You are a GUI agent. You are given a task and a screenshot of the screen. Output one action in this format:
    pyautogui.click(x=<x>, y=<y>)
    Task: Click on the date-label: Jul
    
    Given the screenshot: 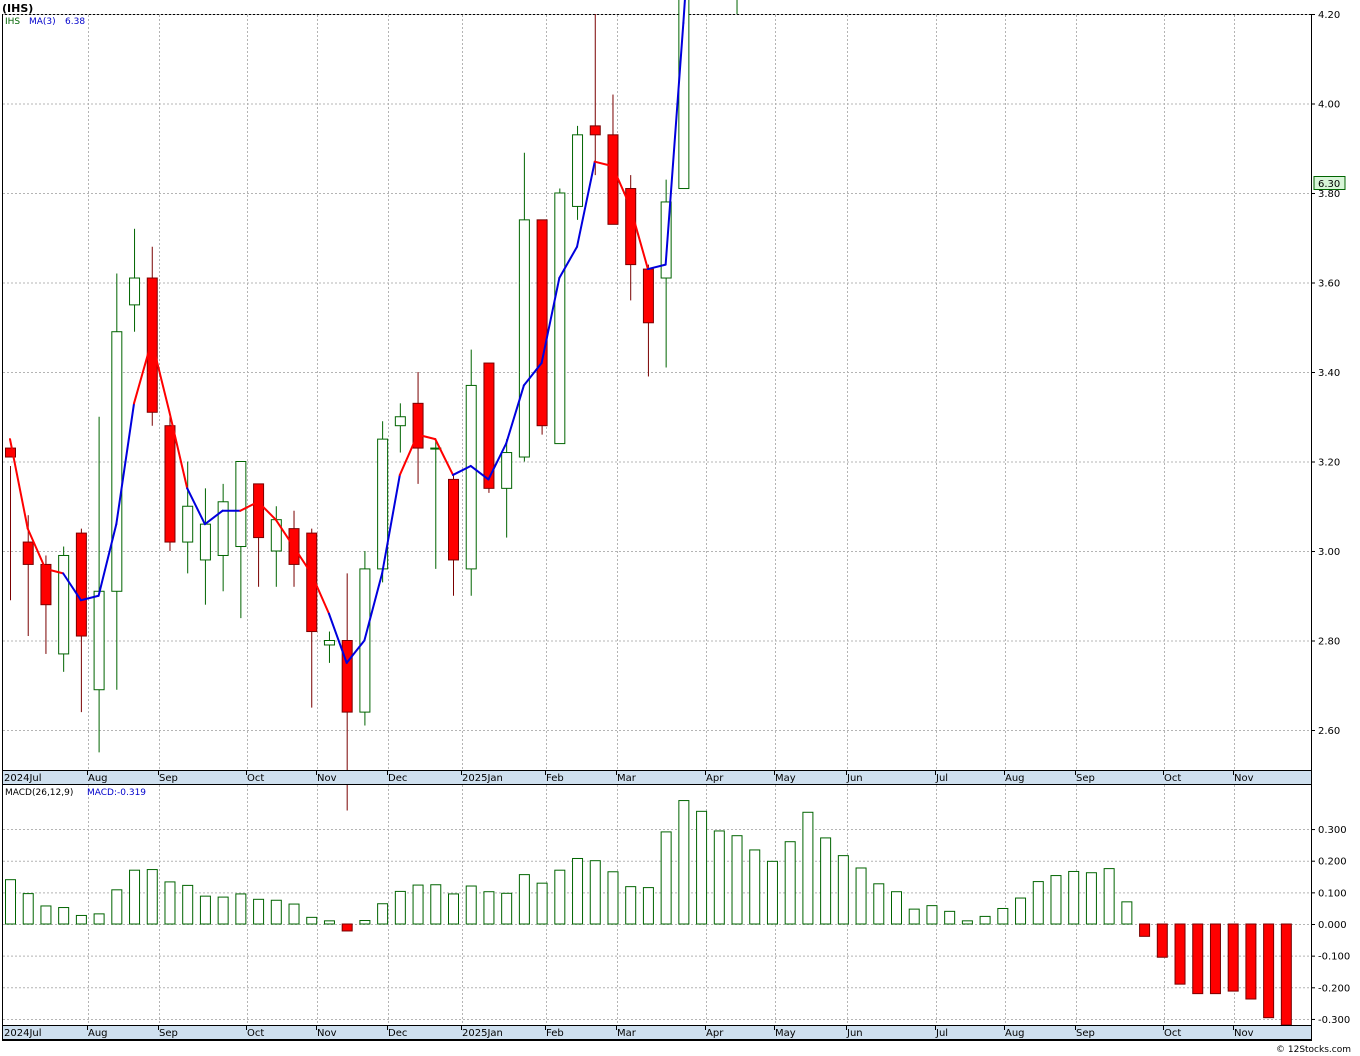 What is the action you would take?
    pyautogui.click(x=941, y=778)
    